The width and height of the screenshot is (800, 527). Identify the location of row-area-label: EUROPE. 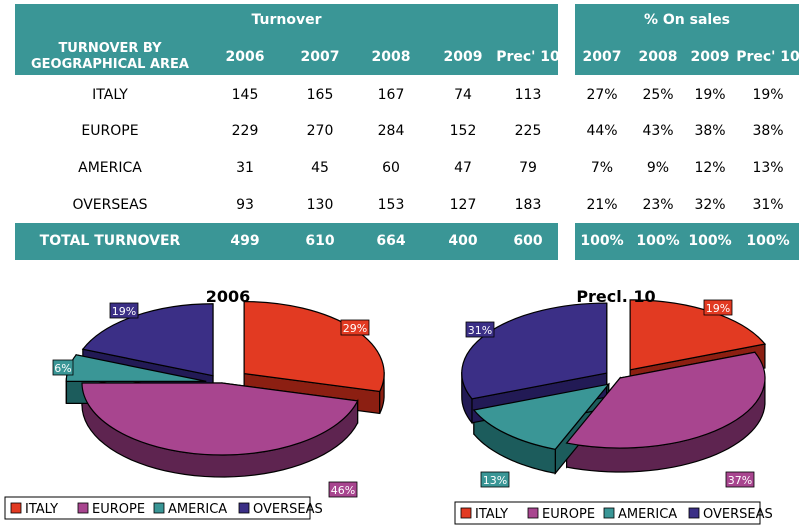
(110, 131).